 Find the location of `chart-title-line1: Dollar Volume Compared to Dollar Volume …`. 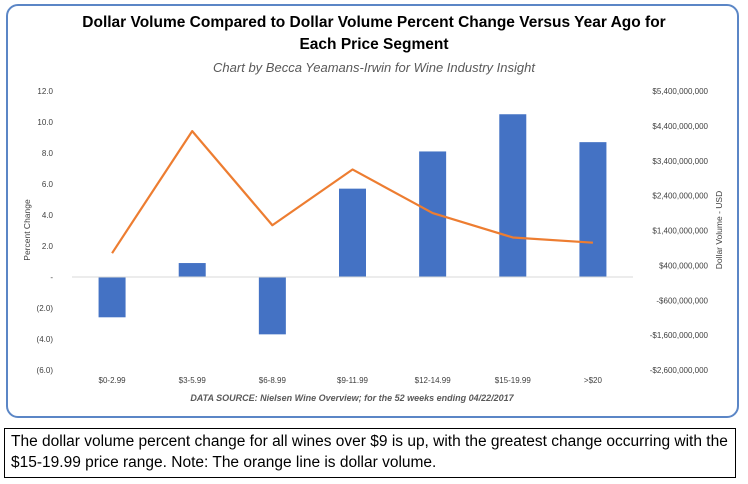

chart-title-line1: Dollar Volume Compared to Dollar Volume … is located at coordinates (373, 22).